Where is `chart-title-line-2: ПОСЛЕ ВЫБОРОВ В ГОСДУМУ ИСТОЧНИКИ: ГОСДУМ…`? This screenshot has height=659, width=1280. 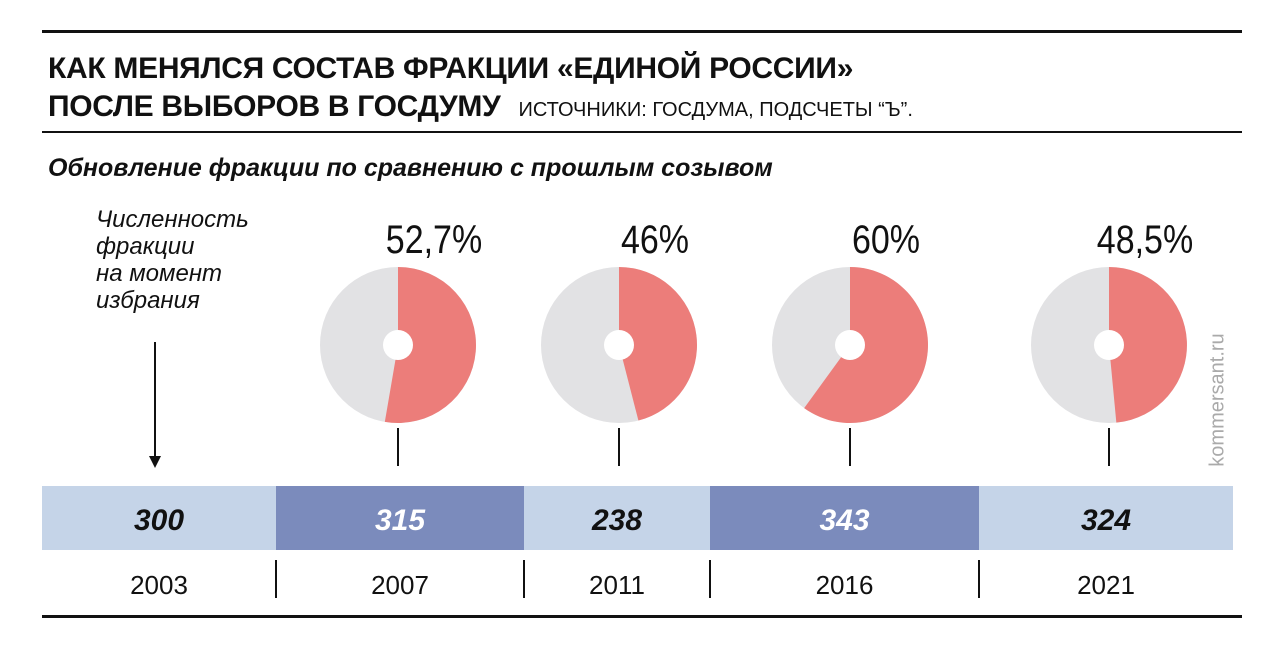
chart-title-line-2: ПОСЛЕ ВЫБОРОВ В ГОСДУМУ ИСТОЧНИКИ: ГОСДУМ… is located at coordinates (480, 107).